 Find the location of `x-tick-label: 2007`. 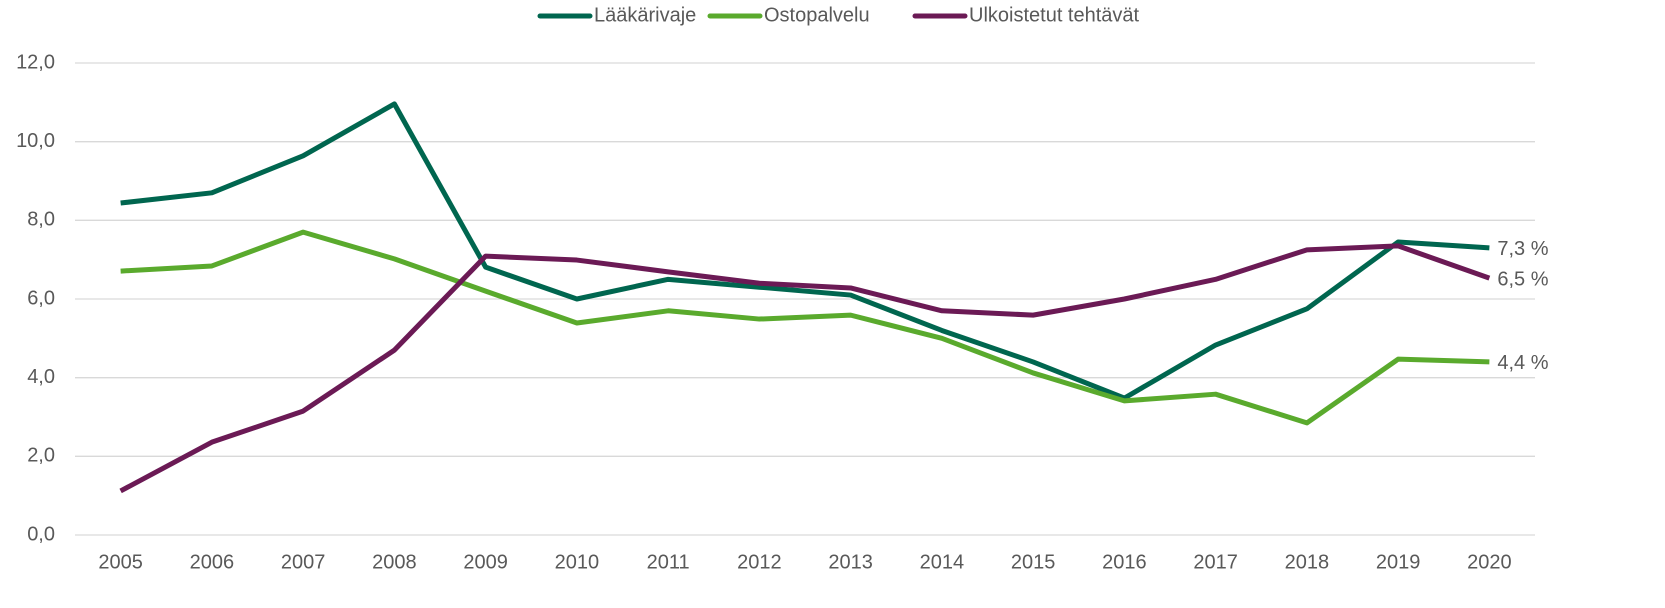

x-tick-label: 2007 is located at coordinates (303, 562).